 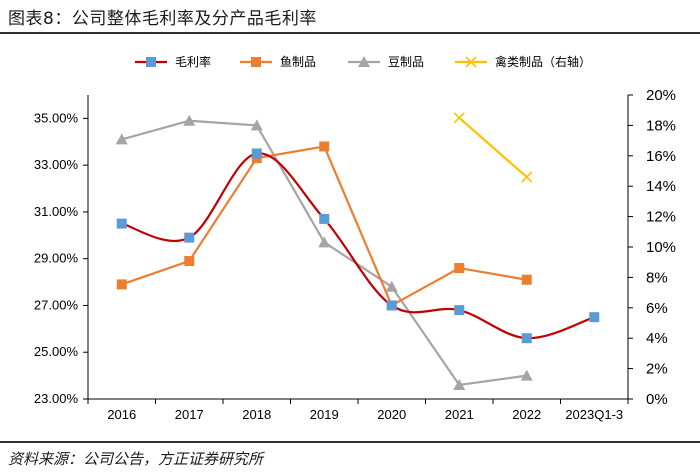 What do you see at coordinates (406, 62) in the screenshot?
I see `legend-label: 豆制品` at bounding box center [406, 62].